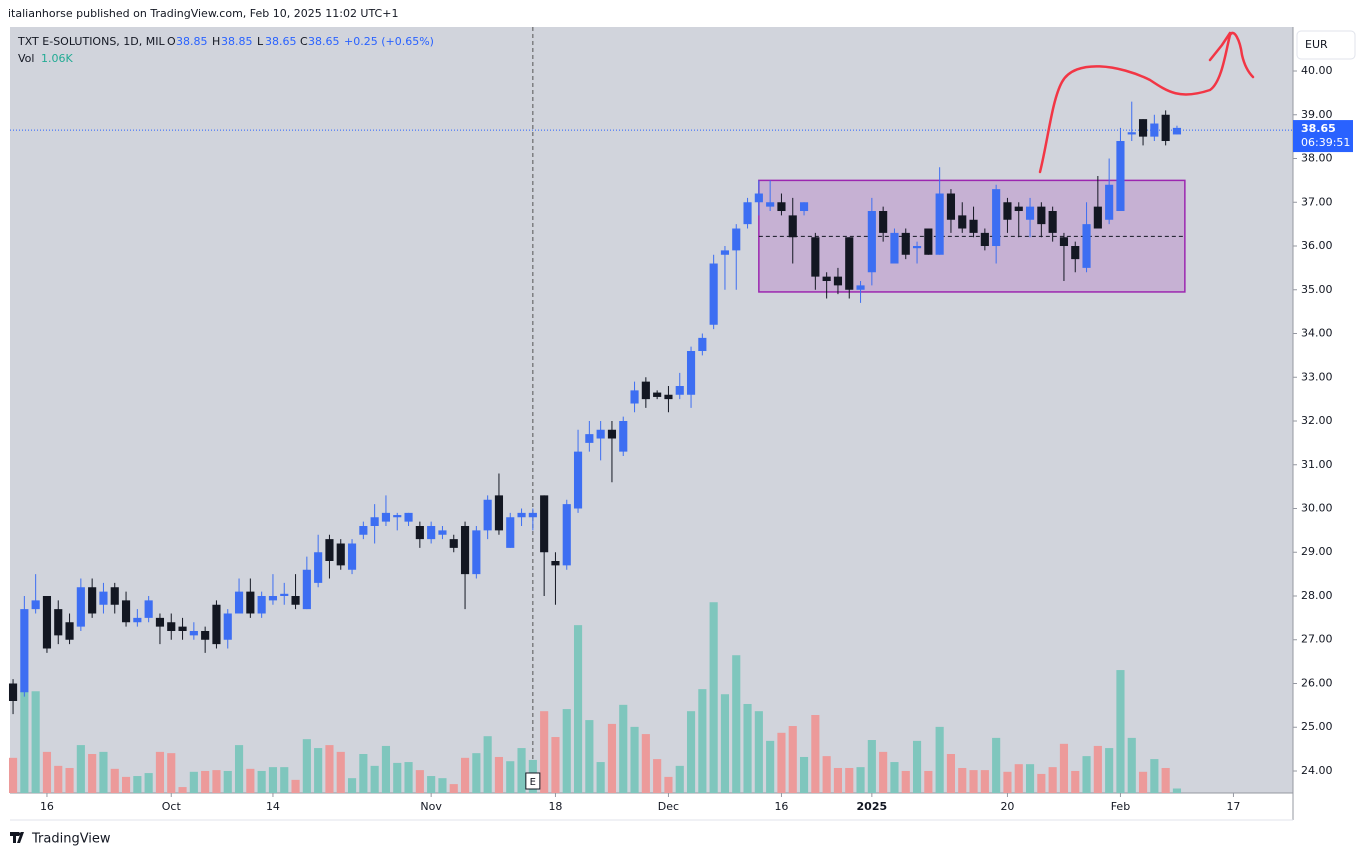 This screenshot has width=1369, height=857. Describe the element at coordinates (1317, 595) in the screenshot. I see `y-tick-label: 28.00` at that location.